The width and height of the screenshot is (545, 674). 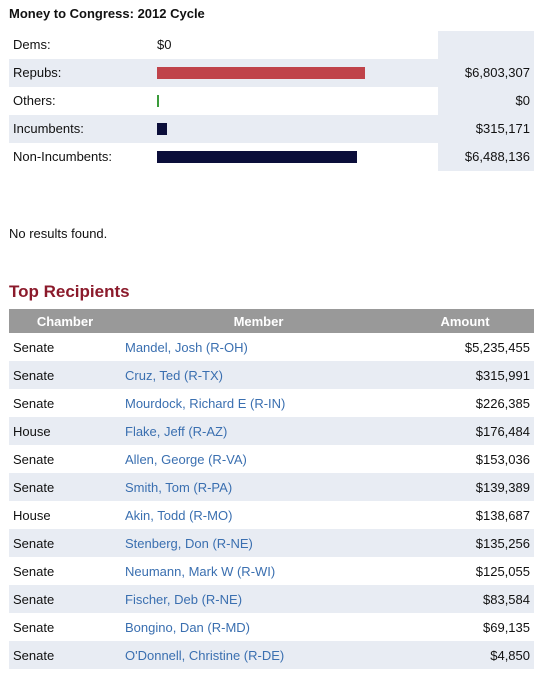 What do you see at coordinates (179, 487) in the screenshot?
I see `member-link: Smith, Tom (R-PA)` at bounding box center [179, 487].